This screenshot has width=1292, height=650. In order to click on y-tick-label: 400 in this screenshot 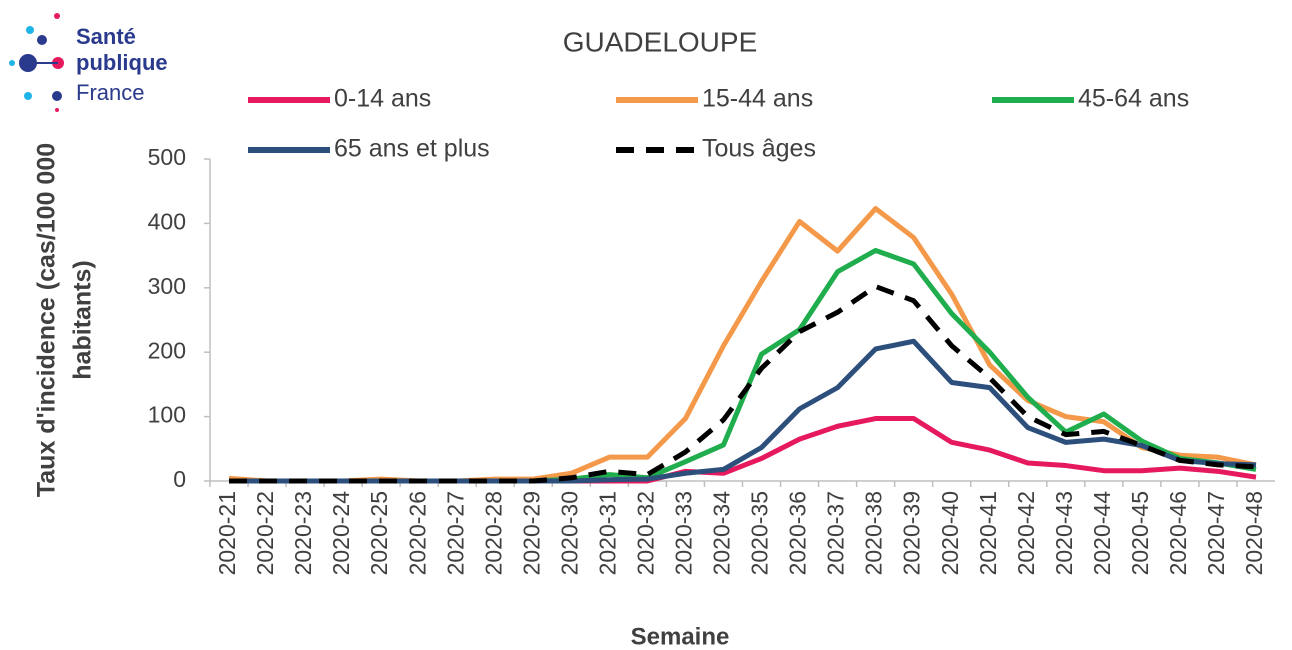, I will do `click(167, 221)`.